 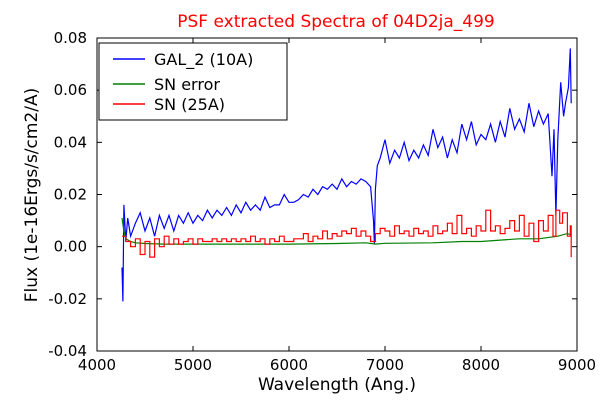 What do you see at coordinates (67, 299) in the screenshot?
I see `y-tick-label: -0.02` at bounding box center [67, 299].